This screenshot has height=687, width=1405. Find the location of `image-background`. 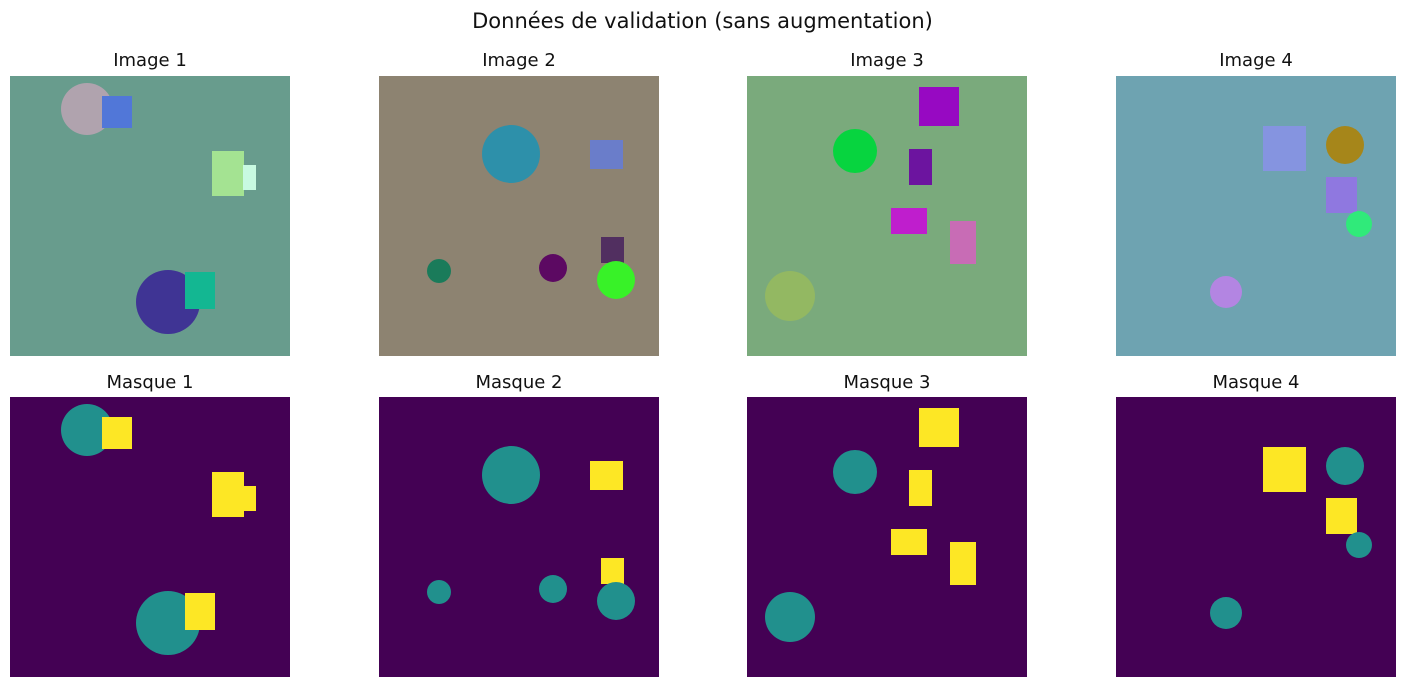

image-background is located at coordinates (519, 216).